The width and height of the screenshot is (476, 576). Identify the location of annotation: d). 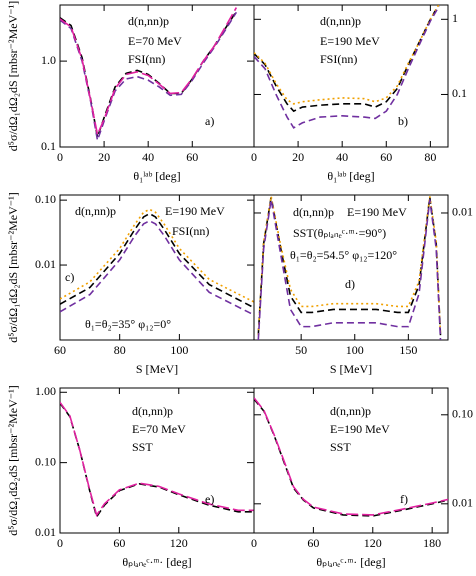
(350, 284).